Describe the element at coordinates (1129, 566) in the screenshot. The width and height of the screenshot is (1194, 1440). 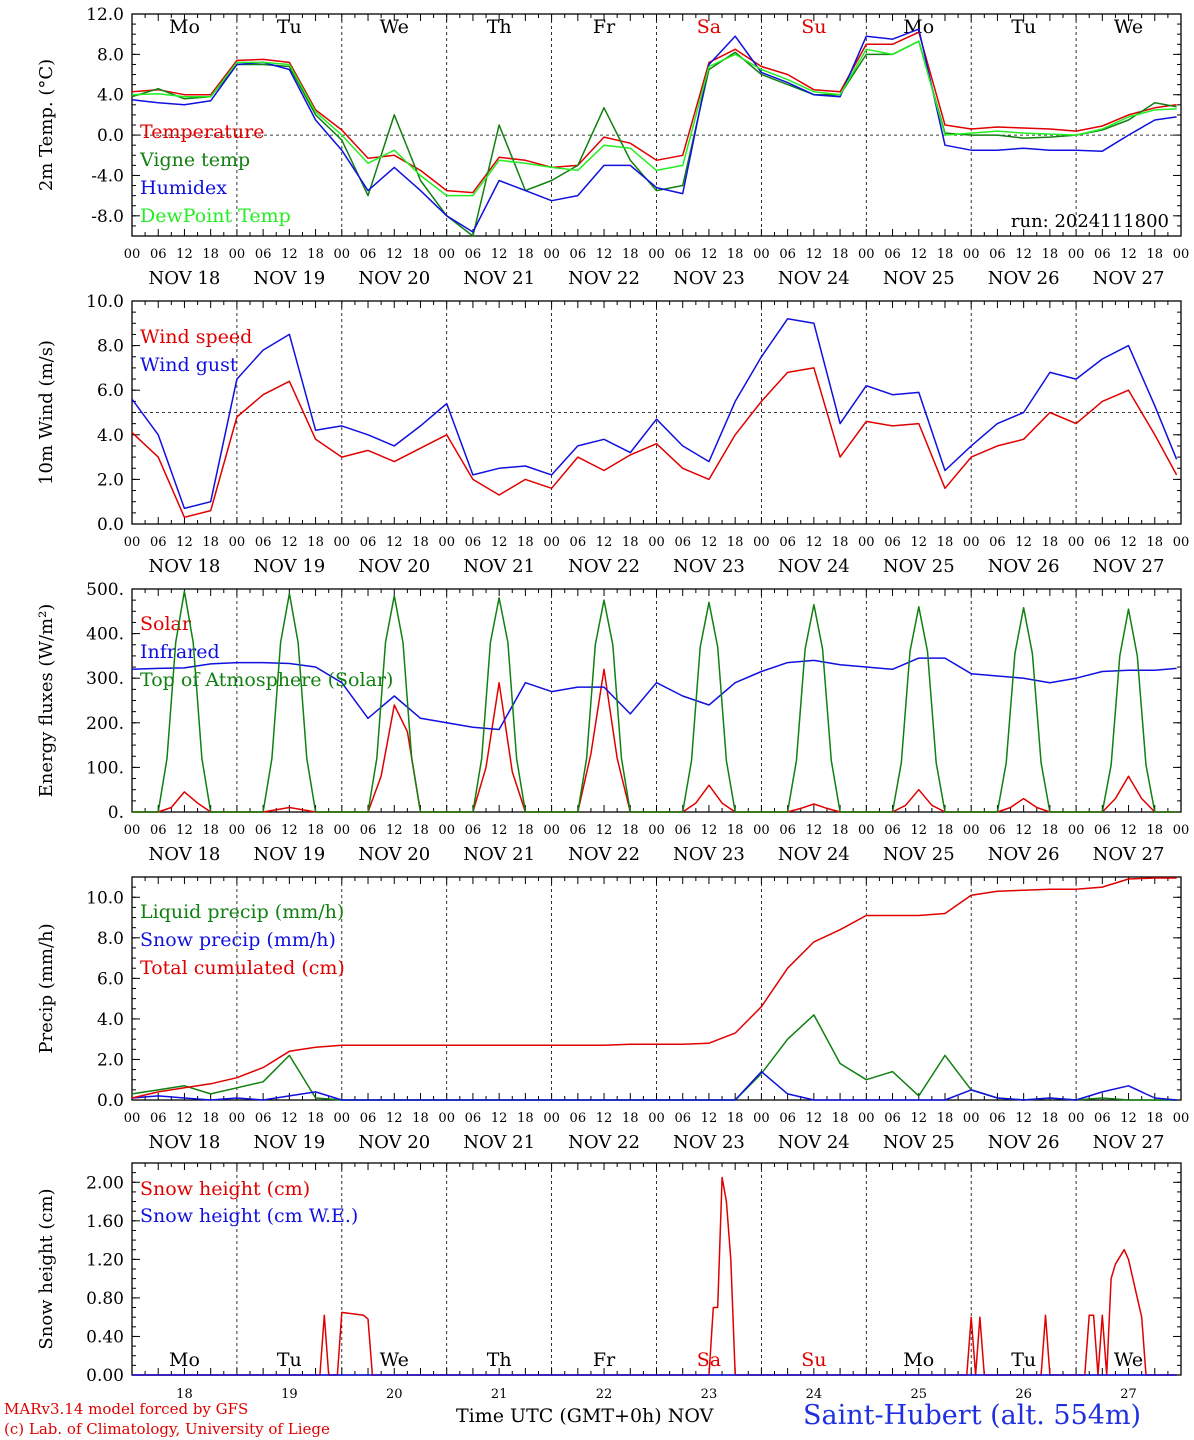
I see `date-label: NOV 27` at that location.